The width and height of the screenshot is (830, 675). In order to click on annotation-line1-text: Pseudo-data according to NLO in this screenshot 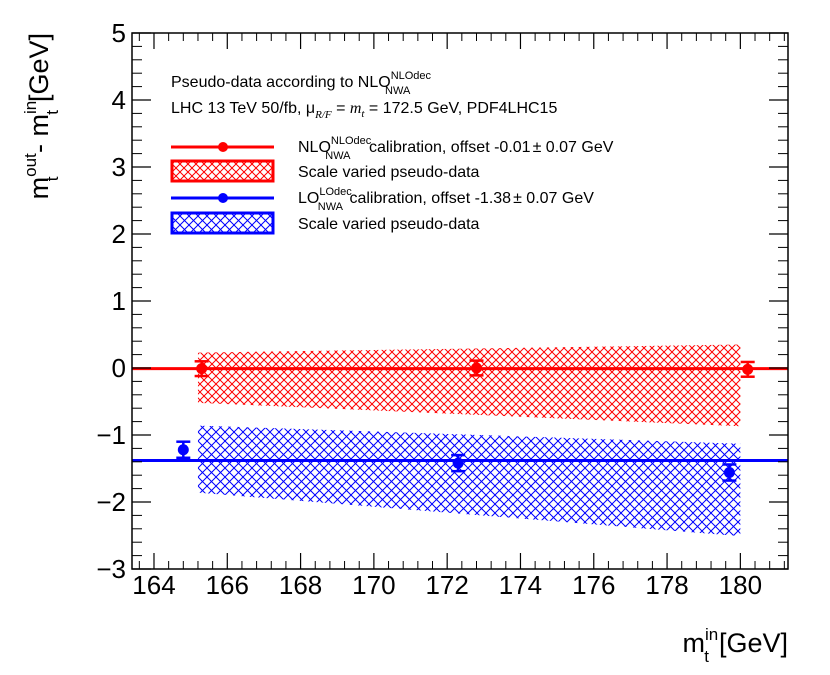, I will do `click(281, 82)`.